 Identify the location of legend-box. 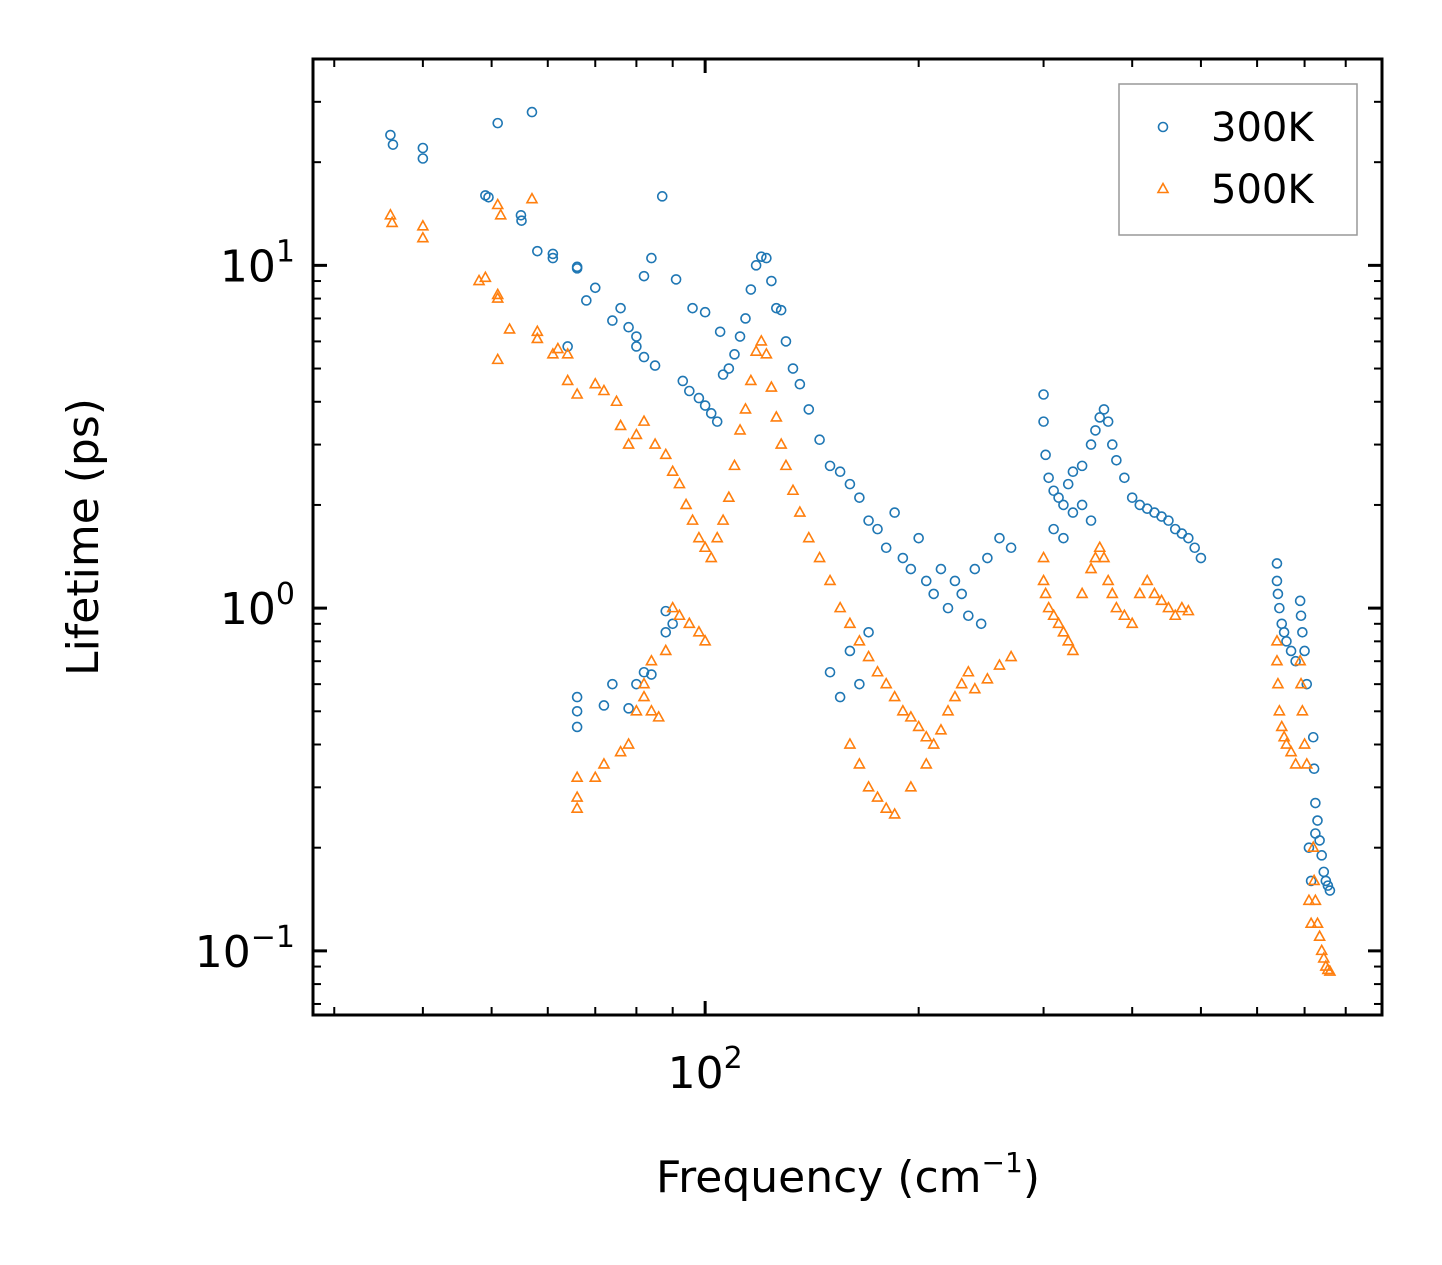
(1238, 159).